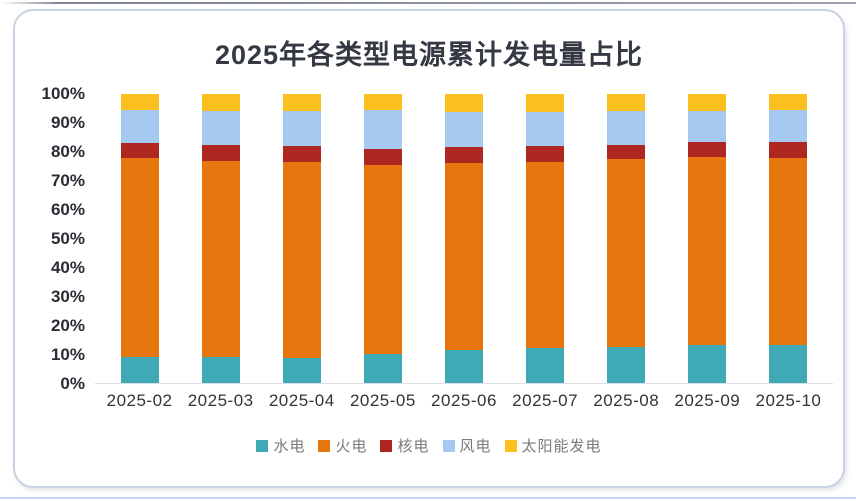  I want to click on legend-item: 太阳能发电, so click(553, 445).